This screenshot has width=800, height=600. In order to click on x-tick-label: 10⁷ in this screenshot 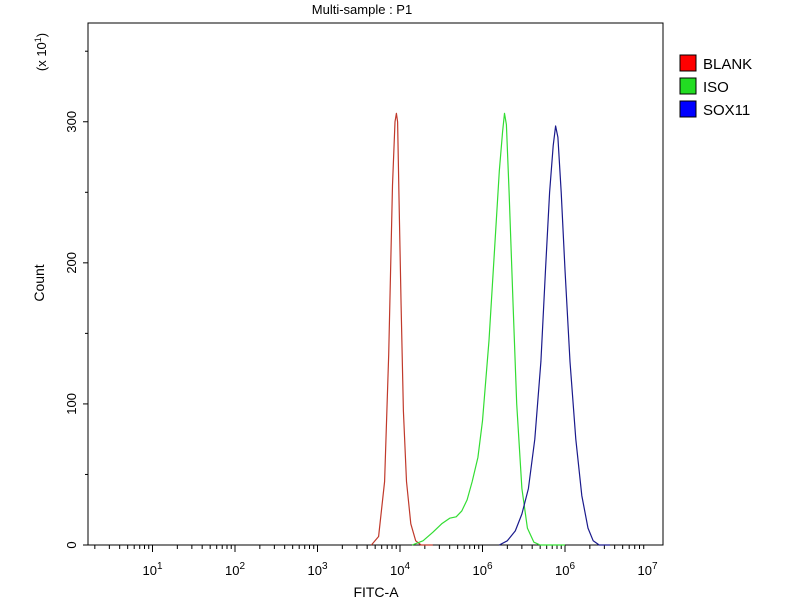, I will do `click(647, 569)`.